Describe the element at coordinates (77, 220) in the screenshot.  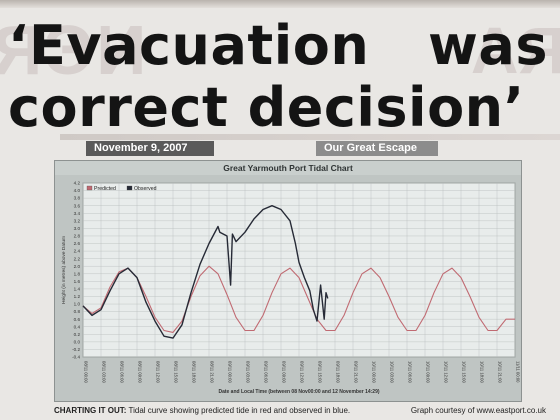
I see `y-tick-label: 3.2` at that location.